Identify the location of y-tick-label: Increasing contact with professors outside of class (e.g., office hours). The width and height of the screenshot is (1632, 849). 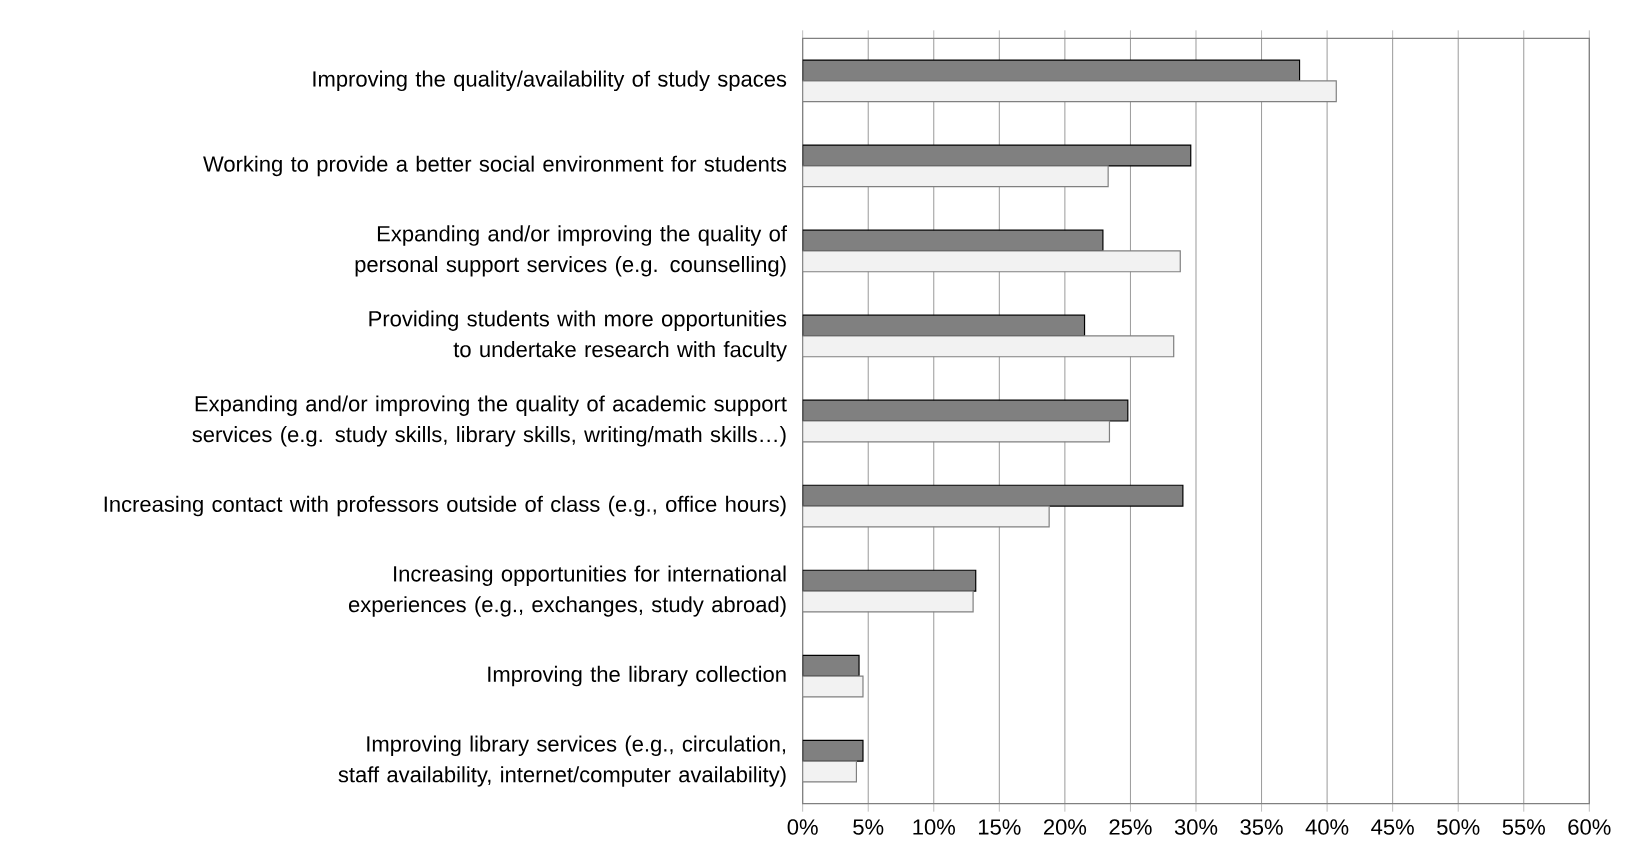
(445, 506).